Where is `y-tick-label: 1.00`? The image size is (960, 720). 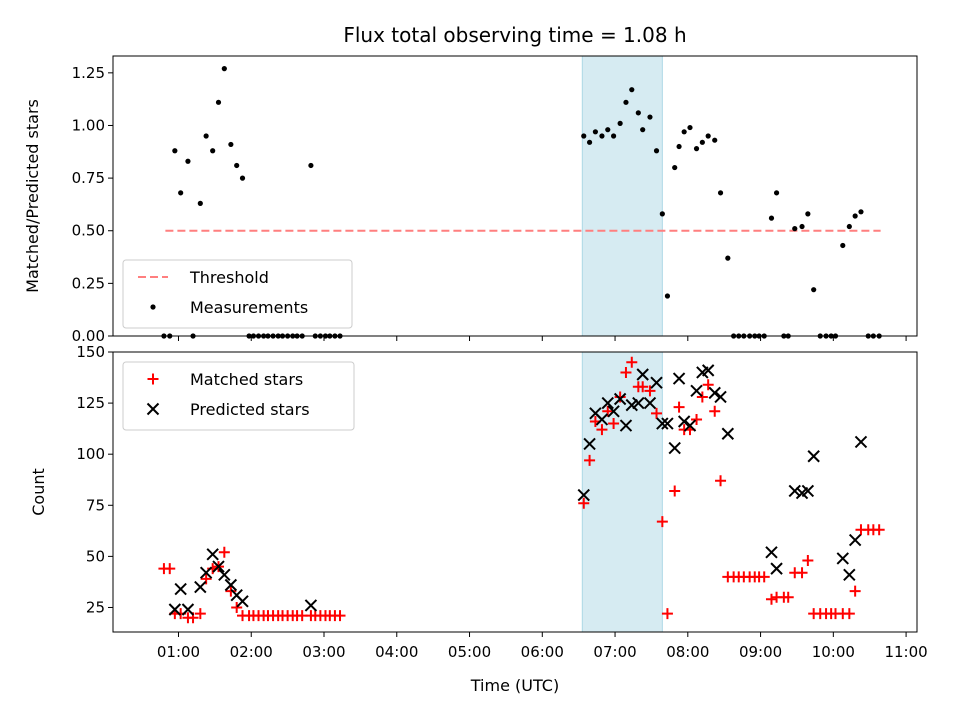
y-tick-label: 1.00 is located at coordinates (88, 125).